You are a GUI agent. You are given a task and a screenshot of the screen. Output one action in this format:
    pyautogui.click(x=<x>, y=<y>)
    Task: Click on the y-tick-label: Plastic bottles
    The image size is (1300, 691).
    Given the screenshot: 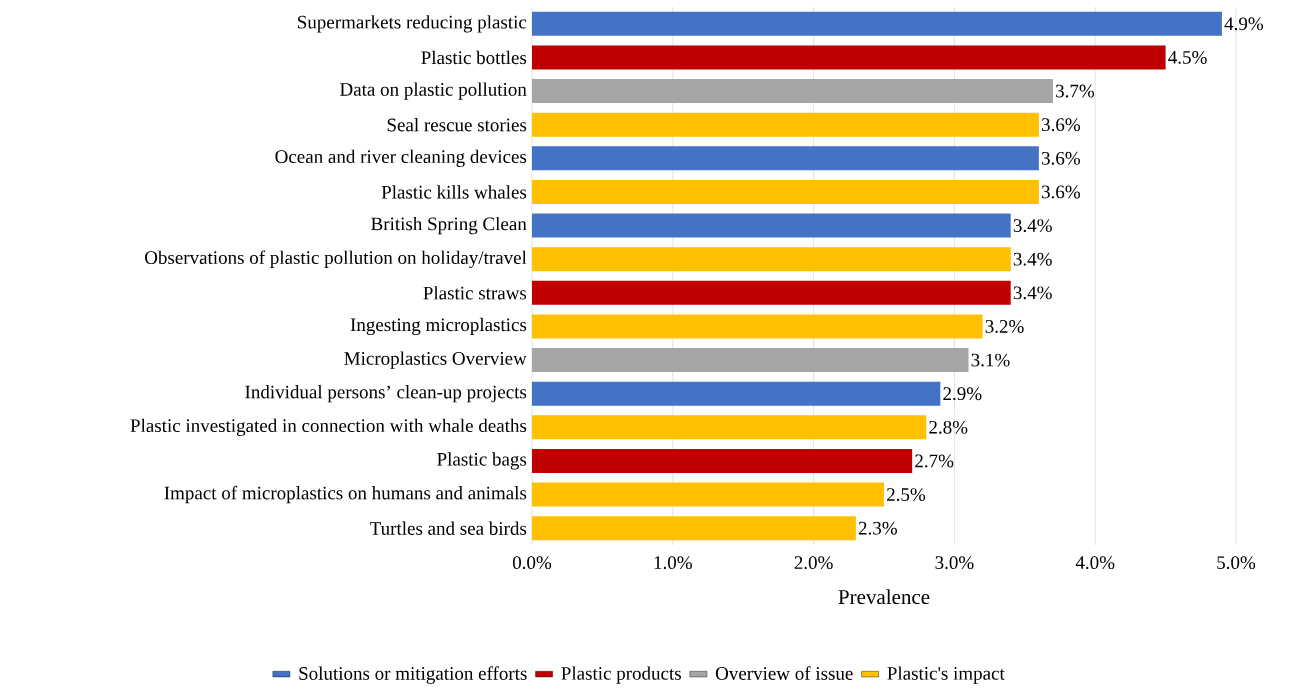 What is the action you would take?
    pyautogui.click(x=474, y=57)
    